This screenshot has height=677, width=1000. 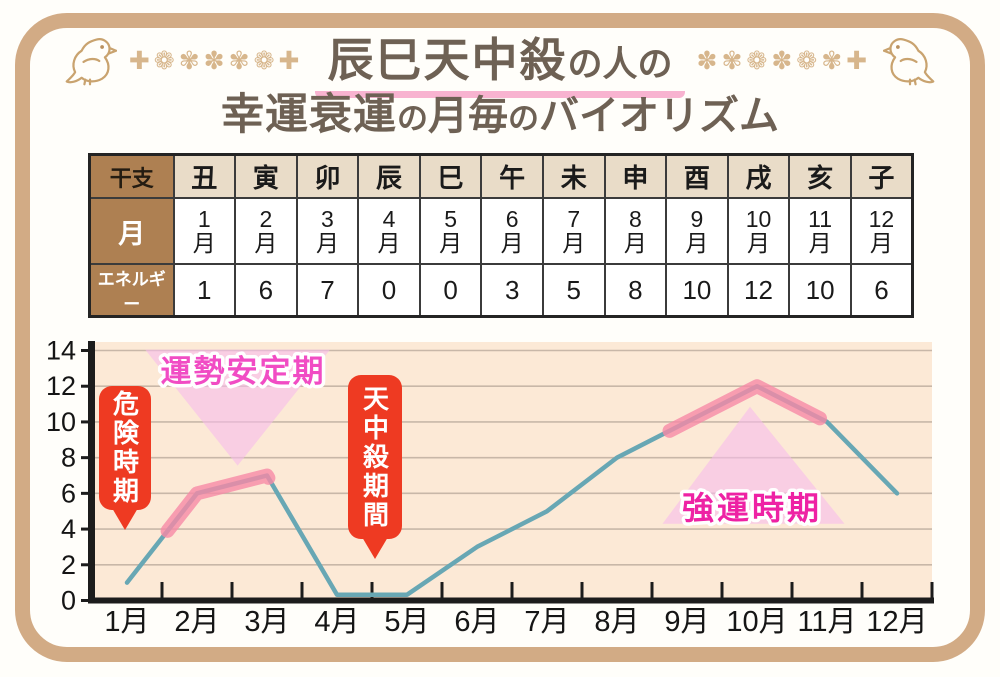 What do you see at coordinates (881, 176) in the screenshot?
I see `zodiac-cell: 子` at bounding box center [881, 176].